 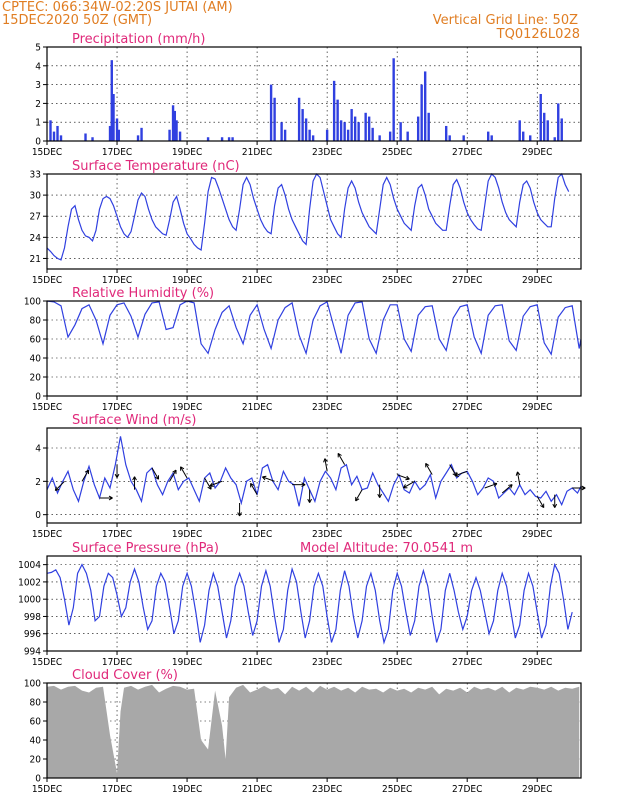 I want to click on header-grid-note: Vertical Grid Line: 50Z, so click(x=505, y=20).